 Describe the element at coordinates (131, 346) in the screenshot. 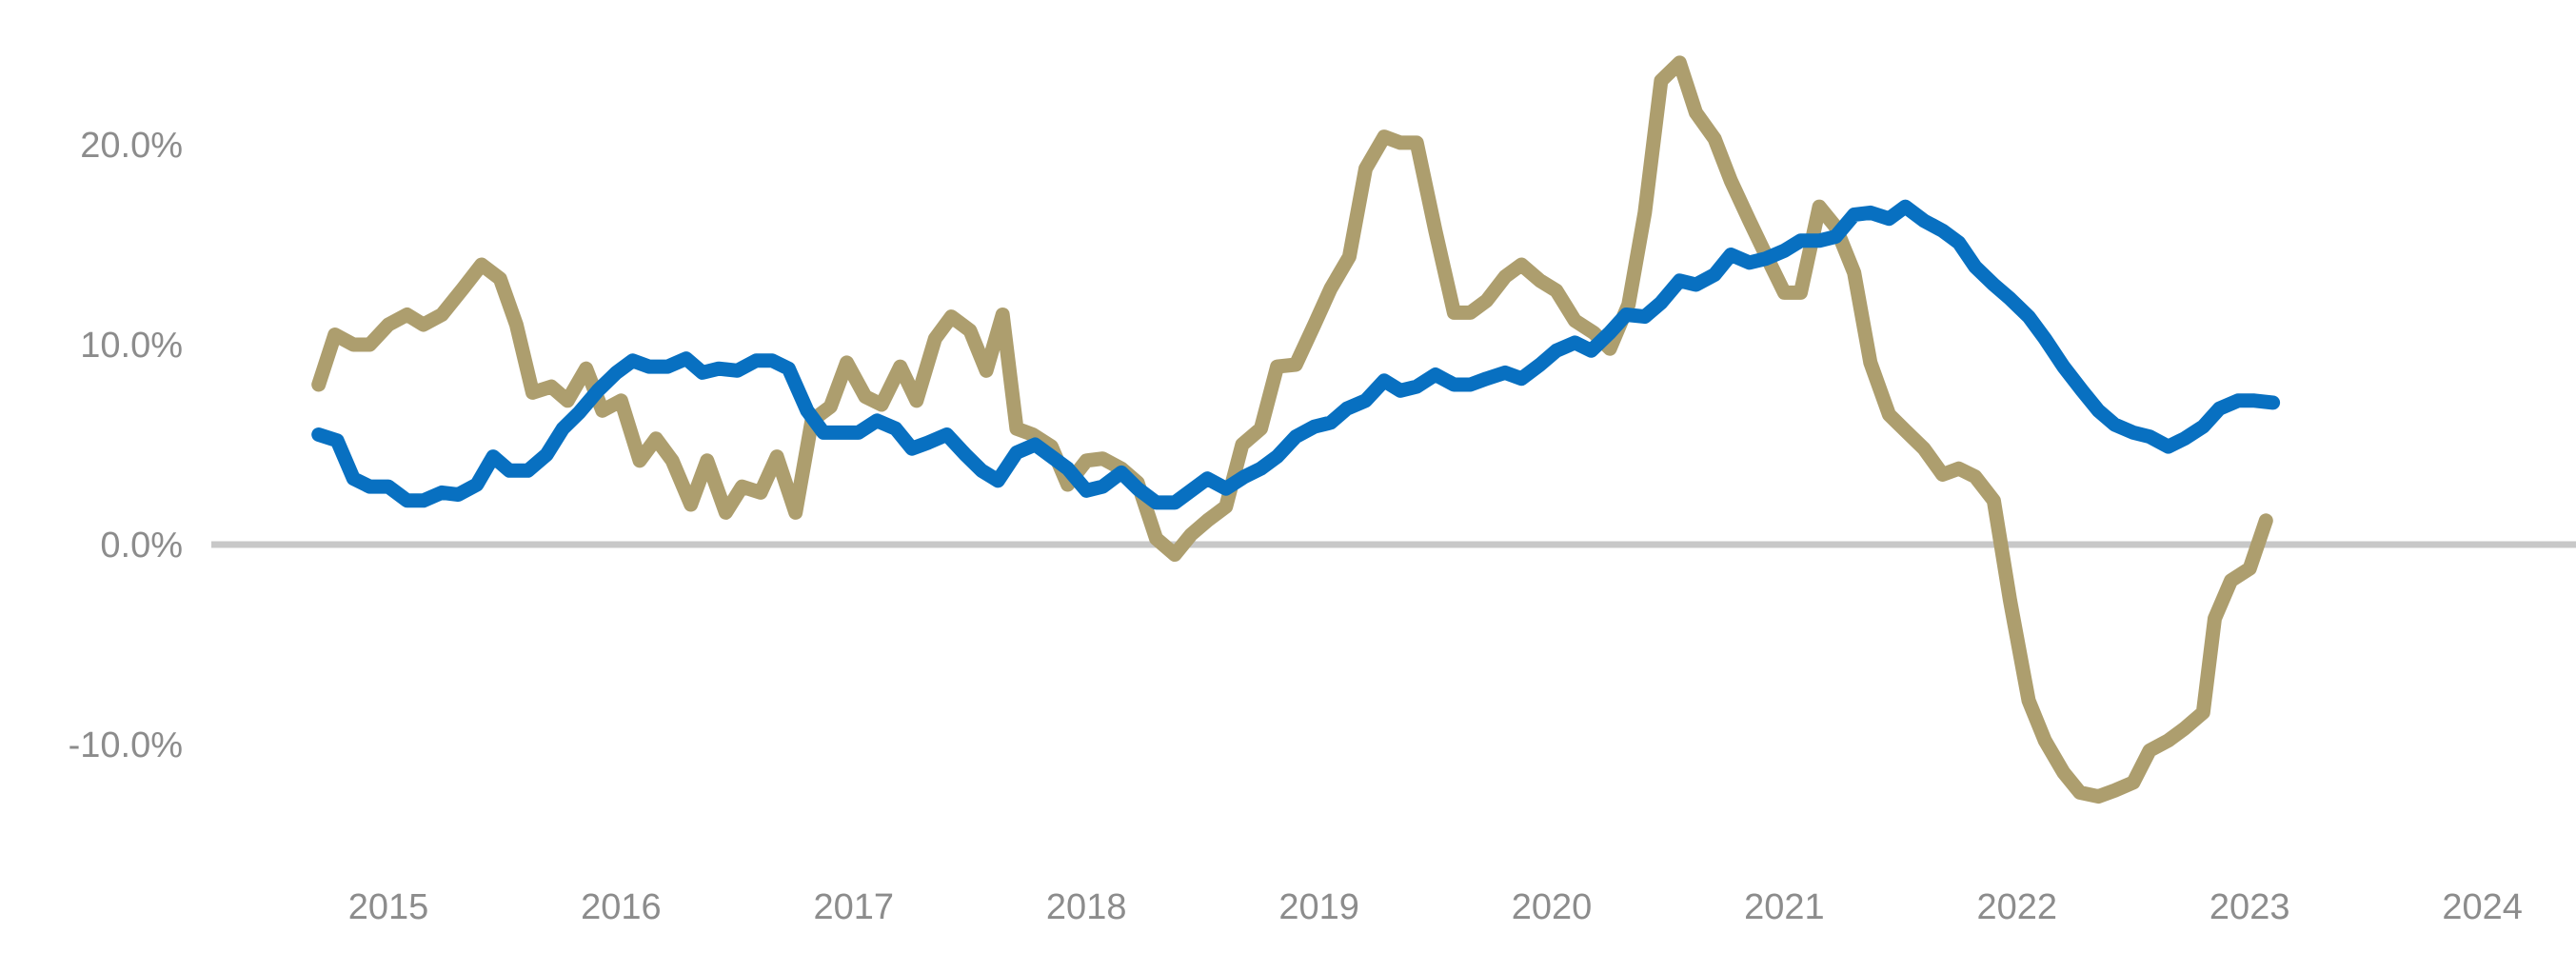

I see `y-tick-label: 10.0%` at that location.